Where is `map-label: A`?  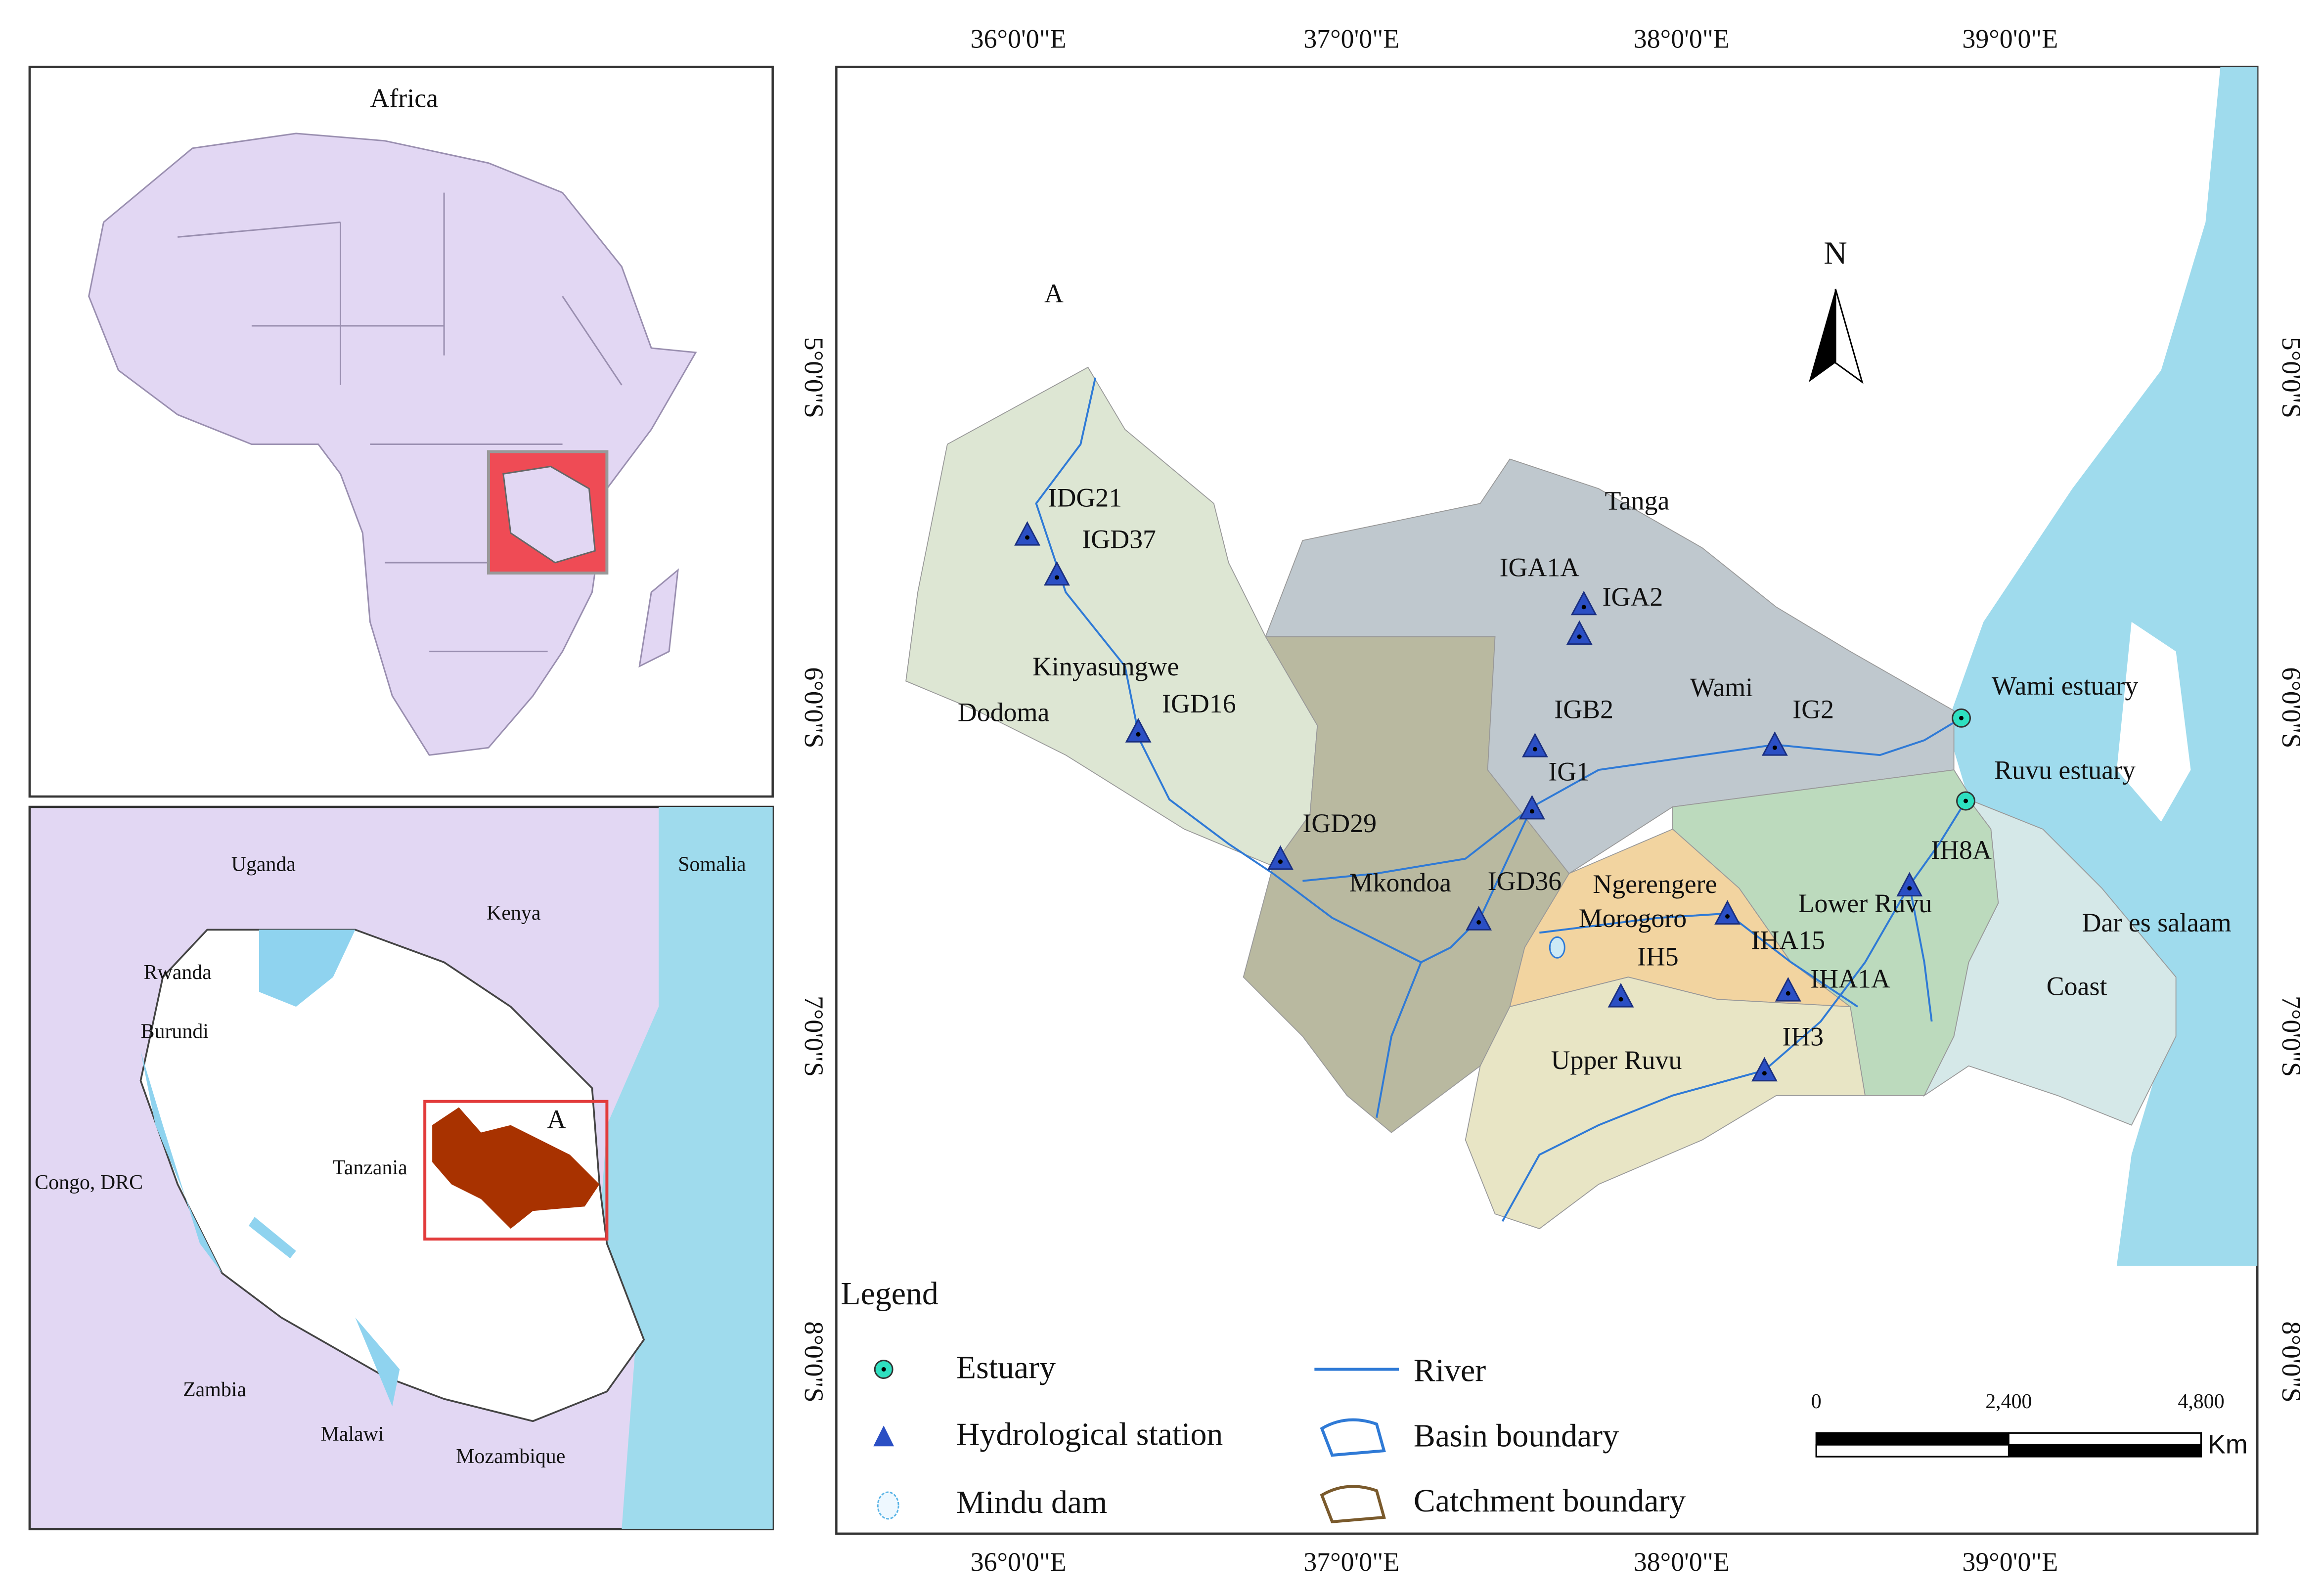 map-label: A is located at coordinates (1054, 294).